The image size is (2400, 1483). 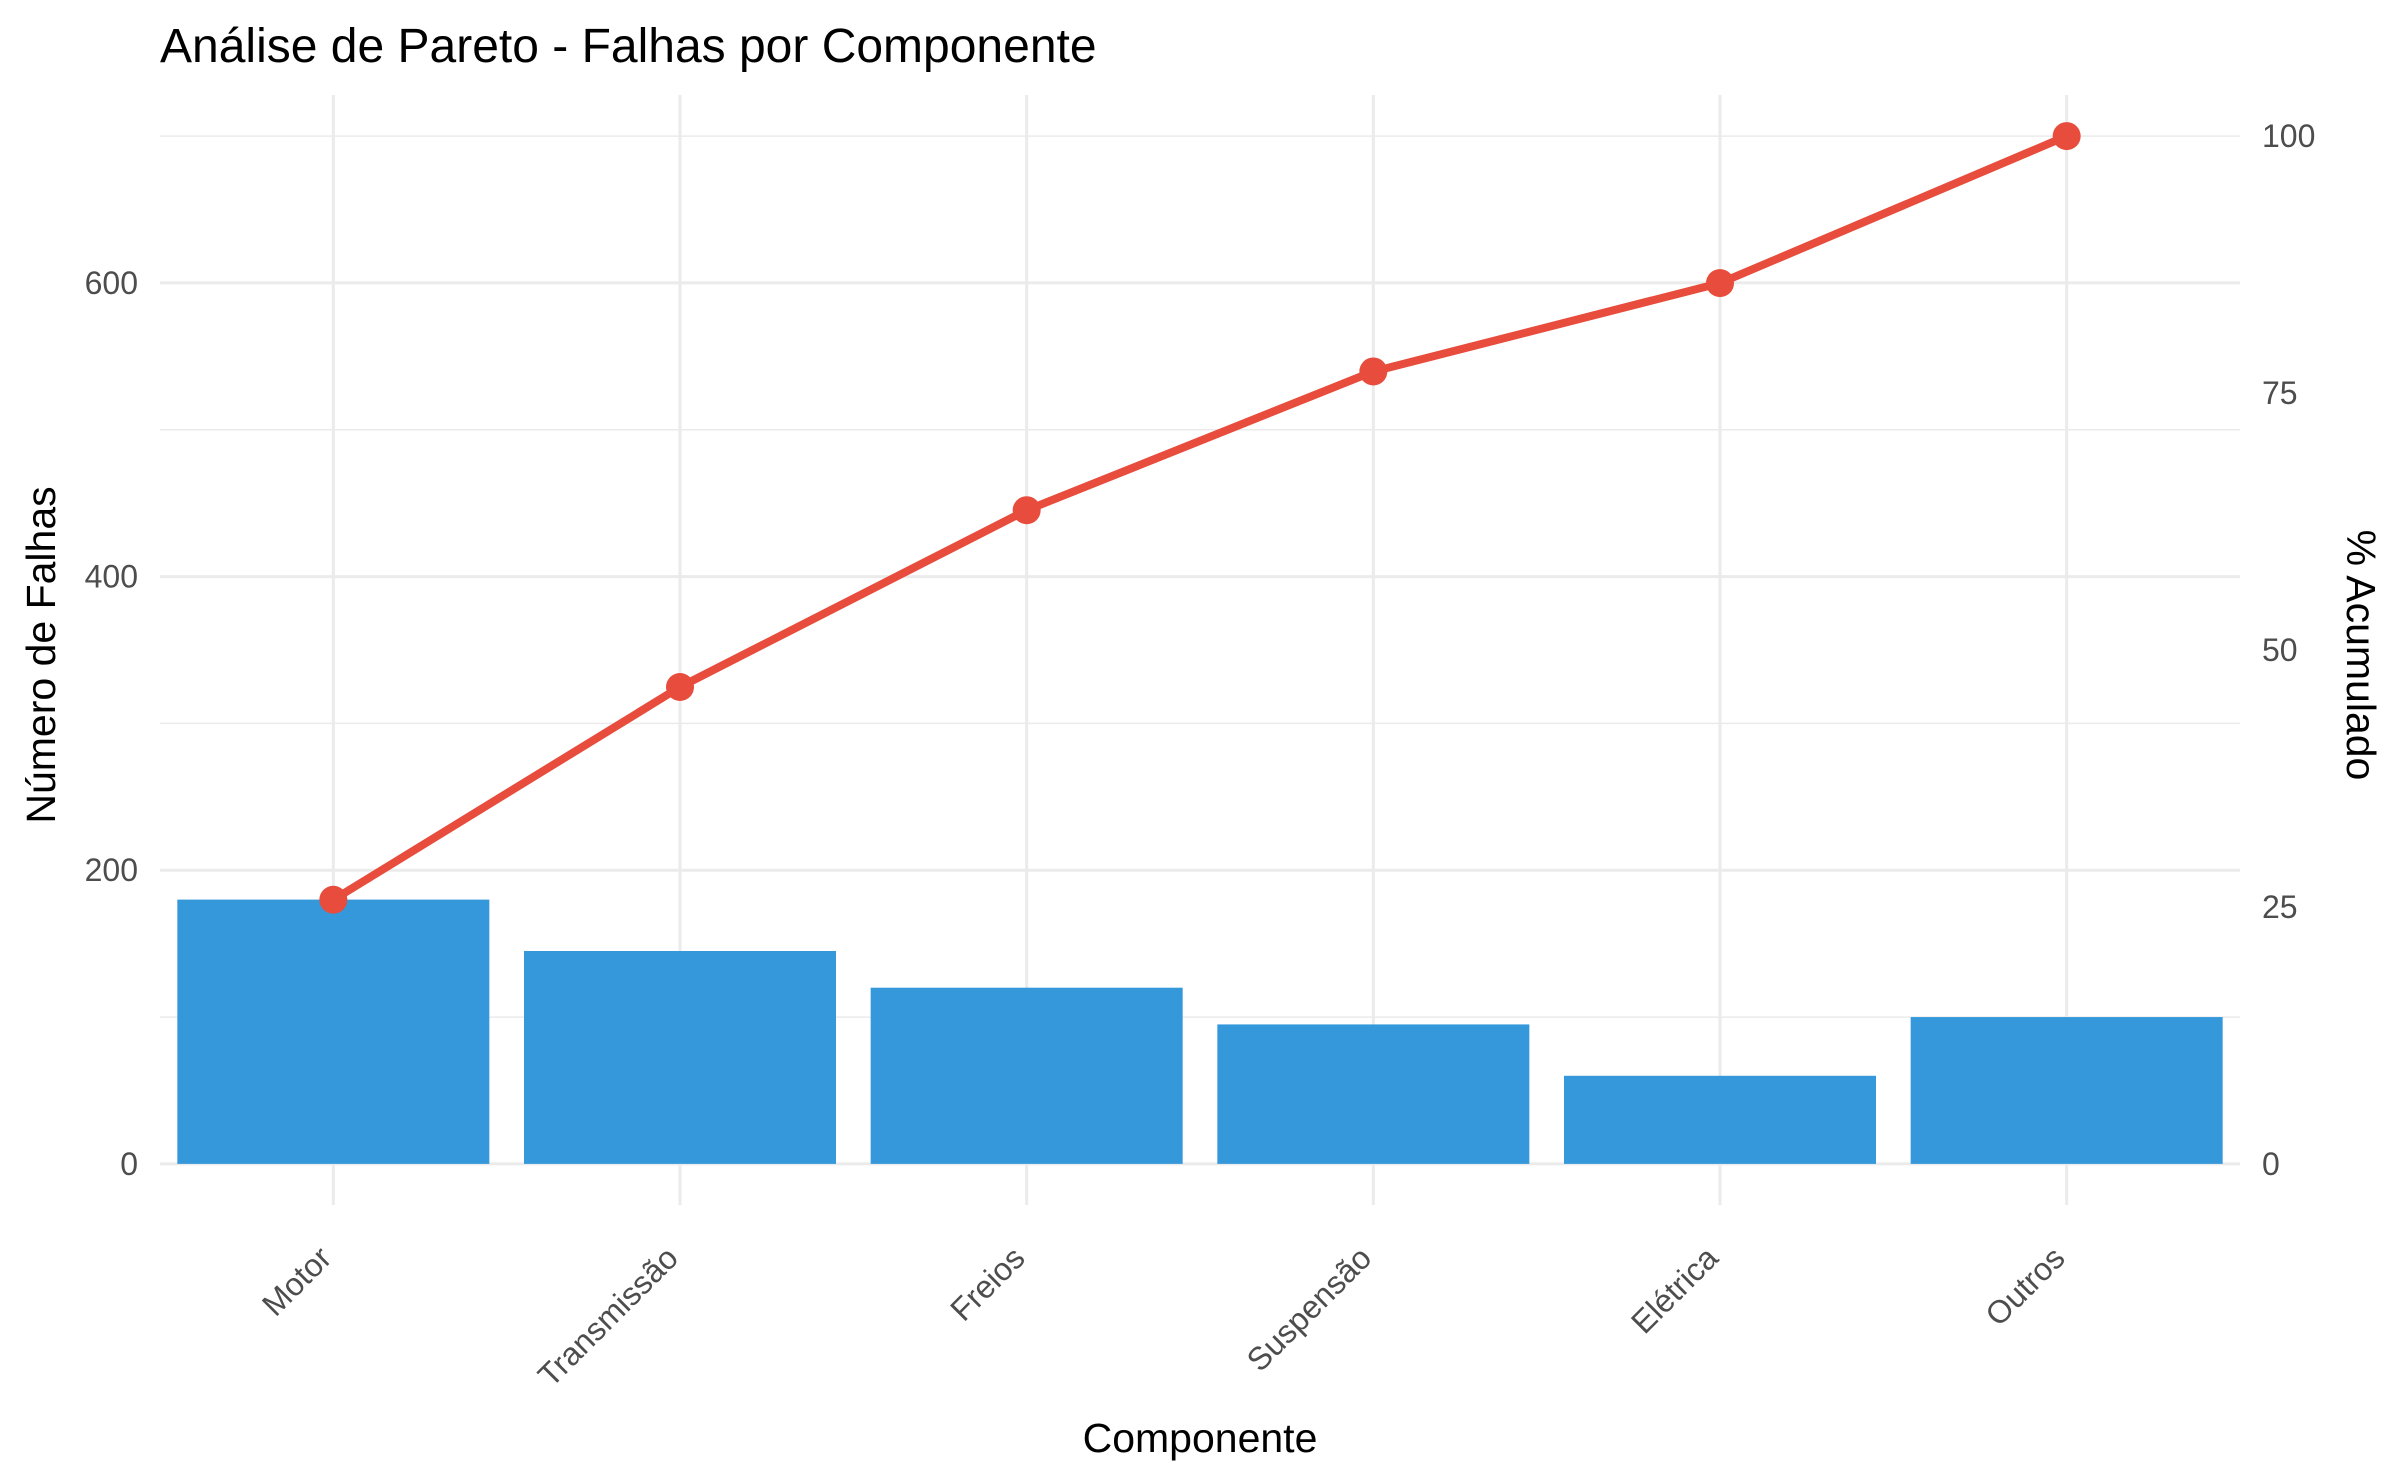 What do you see at coordinates (608, 1316) in the screenshot?
I see `x-tick-label: Transmissão` at bounding box center [608, 1316].